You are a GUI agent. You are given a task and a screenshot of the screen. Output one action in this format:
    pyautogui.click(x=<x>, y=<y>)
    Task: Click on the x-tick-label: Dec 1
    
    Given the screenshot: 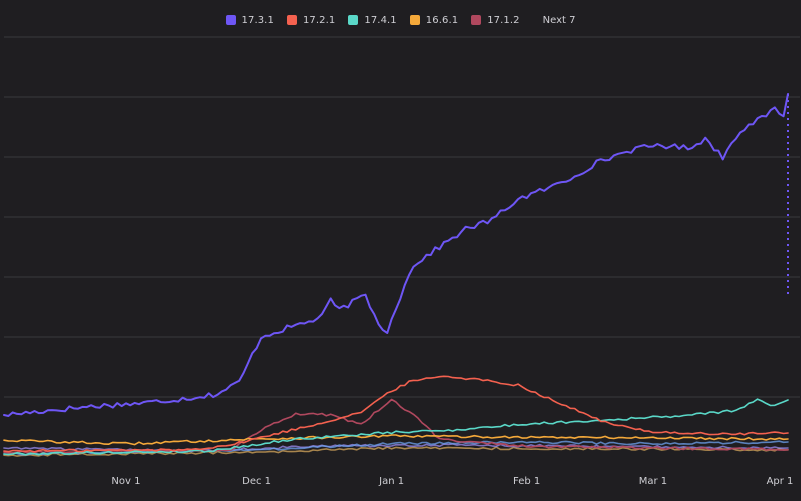 What is the action you would take?
    pyautogui.click(x=256, y=481)
    